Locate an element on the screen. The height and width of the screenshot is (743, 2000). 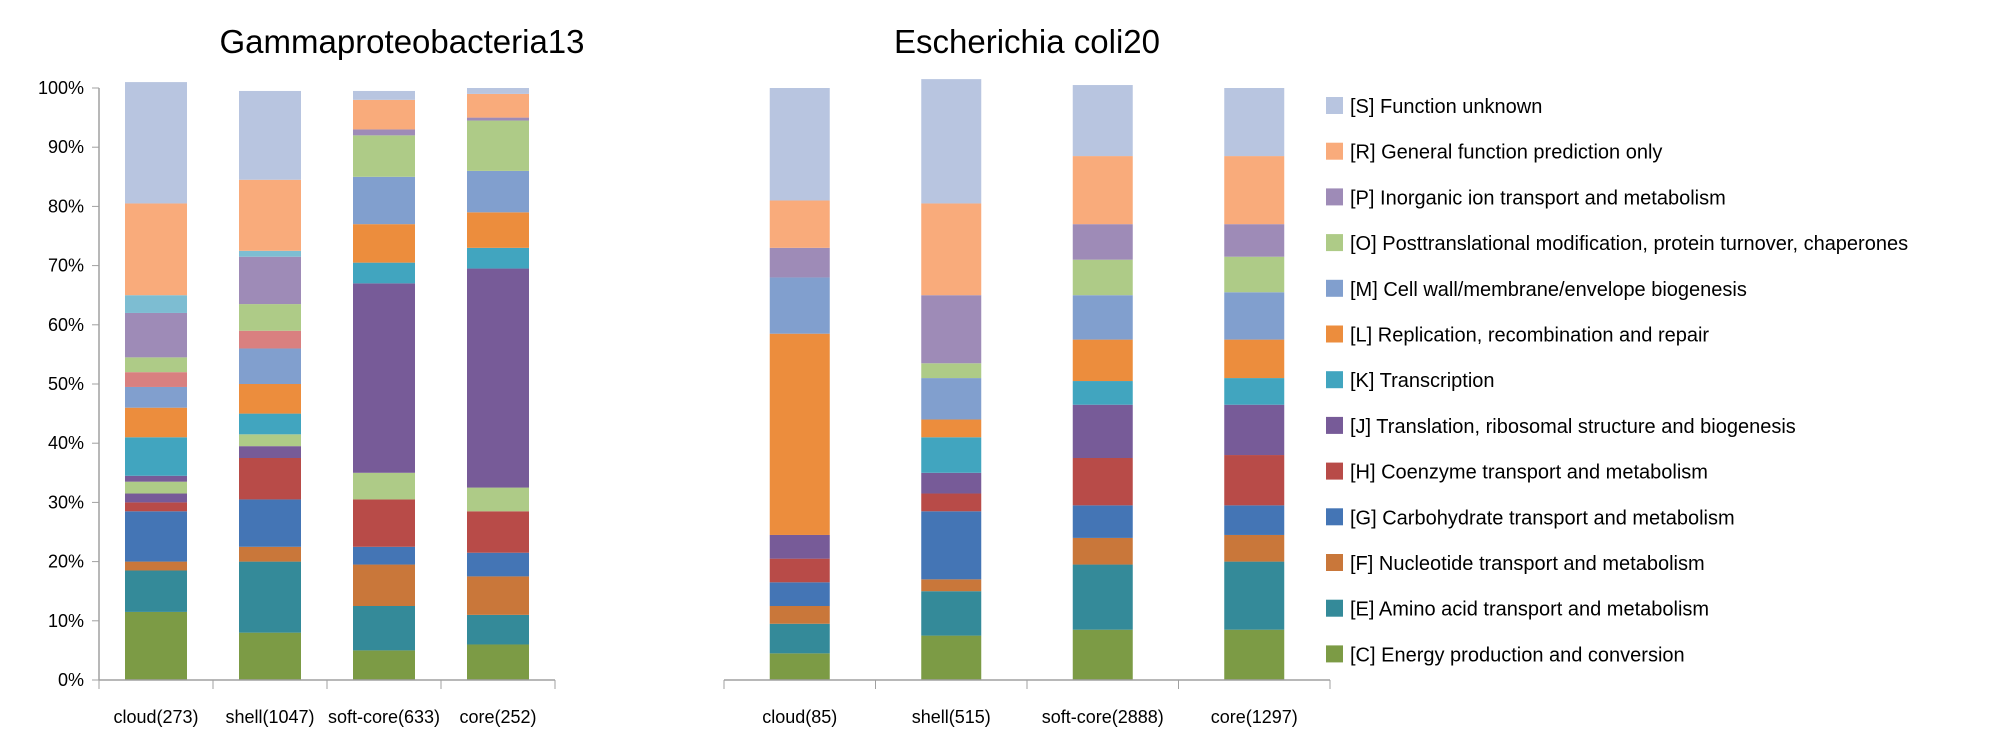
legend-label: [S] Function unknown is located at coordinates (1446, 107).